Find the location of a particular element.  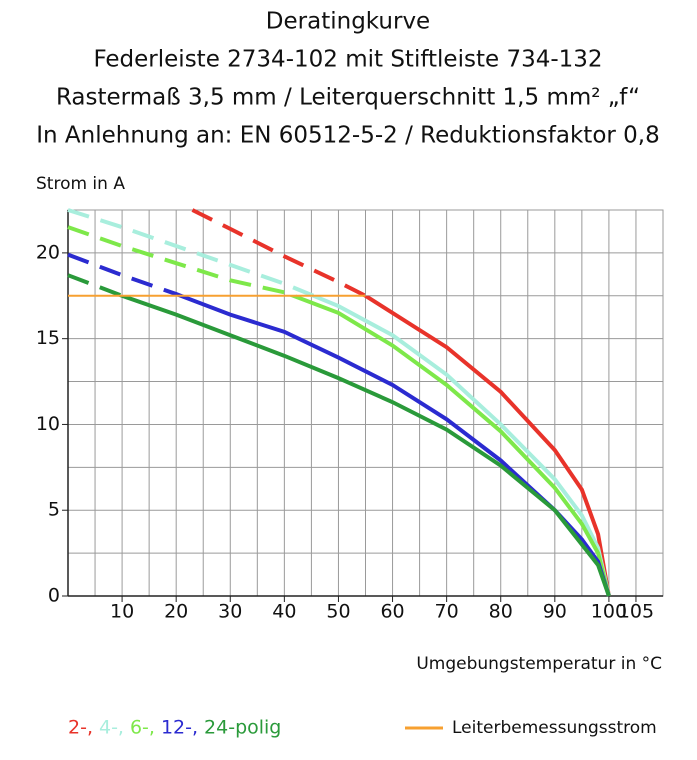

y-axis-label: Strom in A is located at coordinates (80, 184).